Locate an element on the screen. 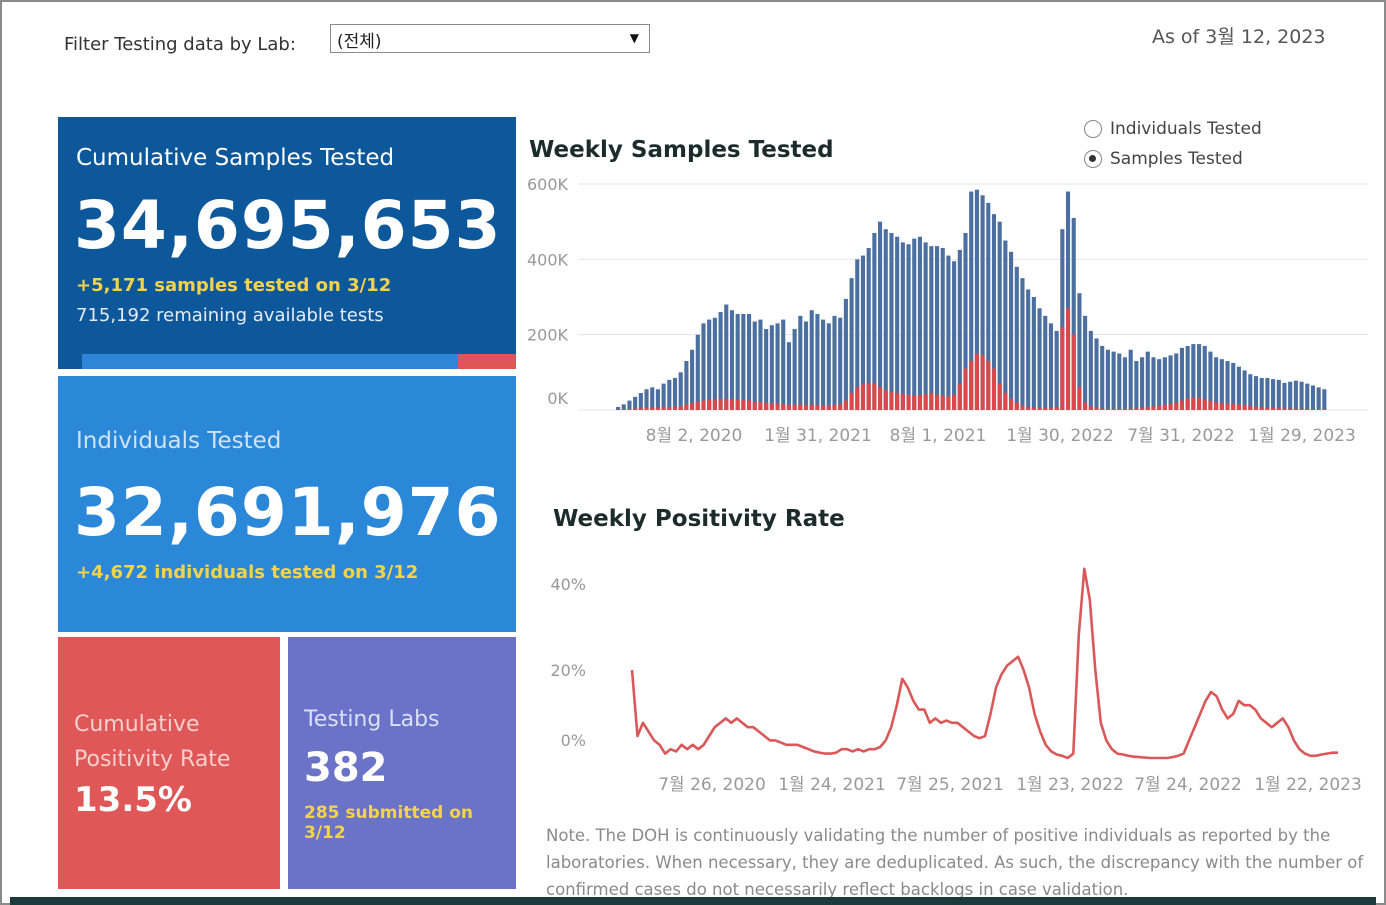 Image resolution: width=1386 pixels, height=905 pixels. samples-daily-text: +5,171 samples tested on 3/12 is located at coordinates (234, 285).